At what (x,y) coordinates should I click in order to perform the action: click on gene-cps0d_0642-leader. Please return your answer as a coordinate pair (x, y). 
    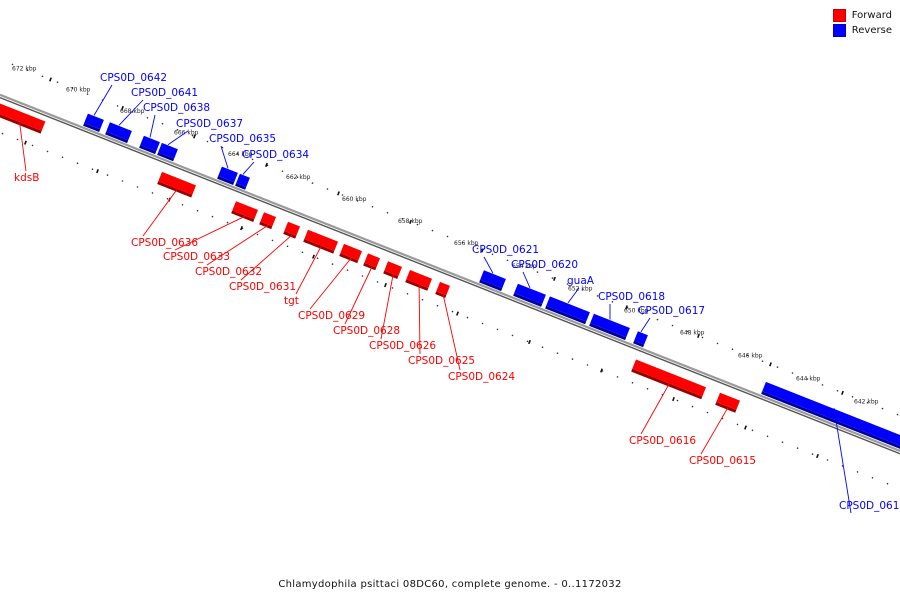
    Looking at the image, I should click on (103, 100).